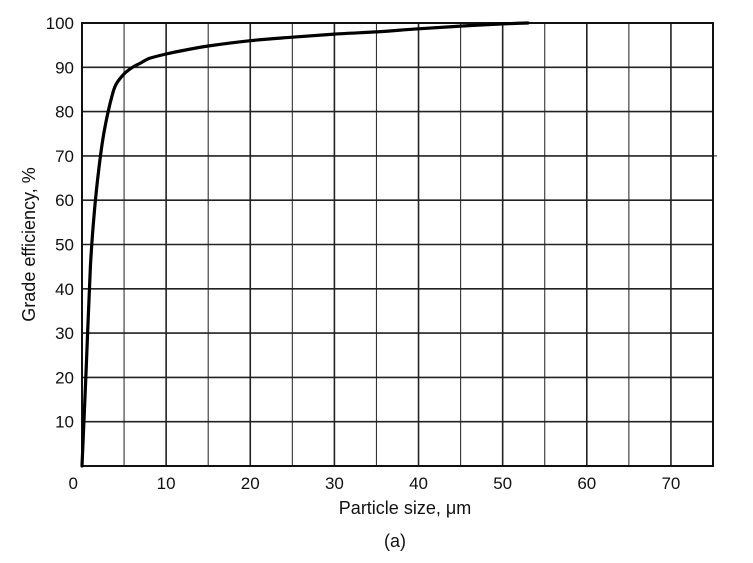 The image size is (753, 563). Describe the element at coordinates (64, 156) in the screenshot. I see `y-tick-label-70: 70` at that location.